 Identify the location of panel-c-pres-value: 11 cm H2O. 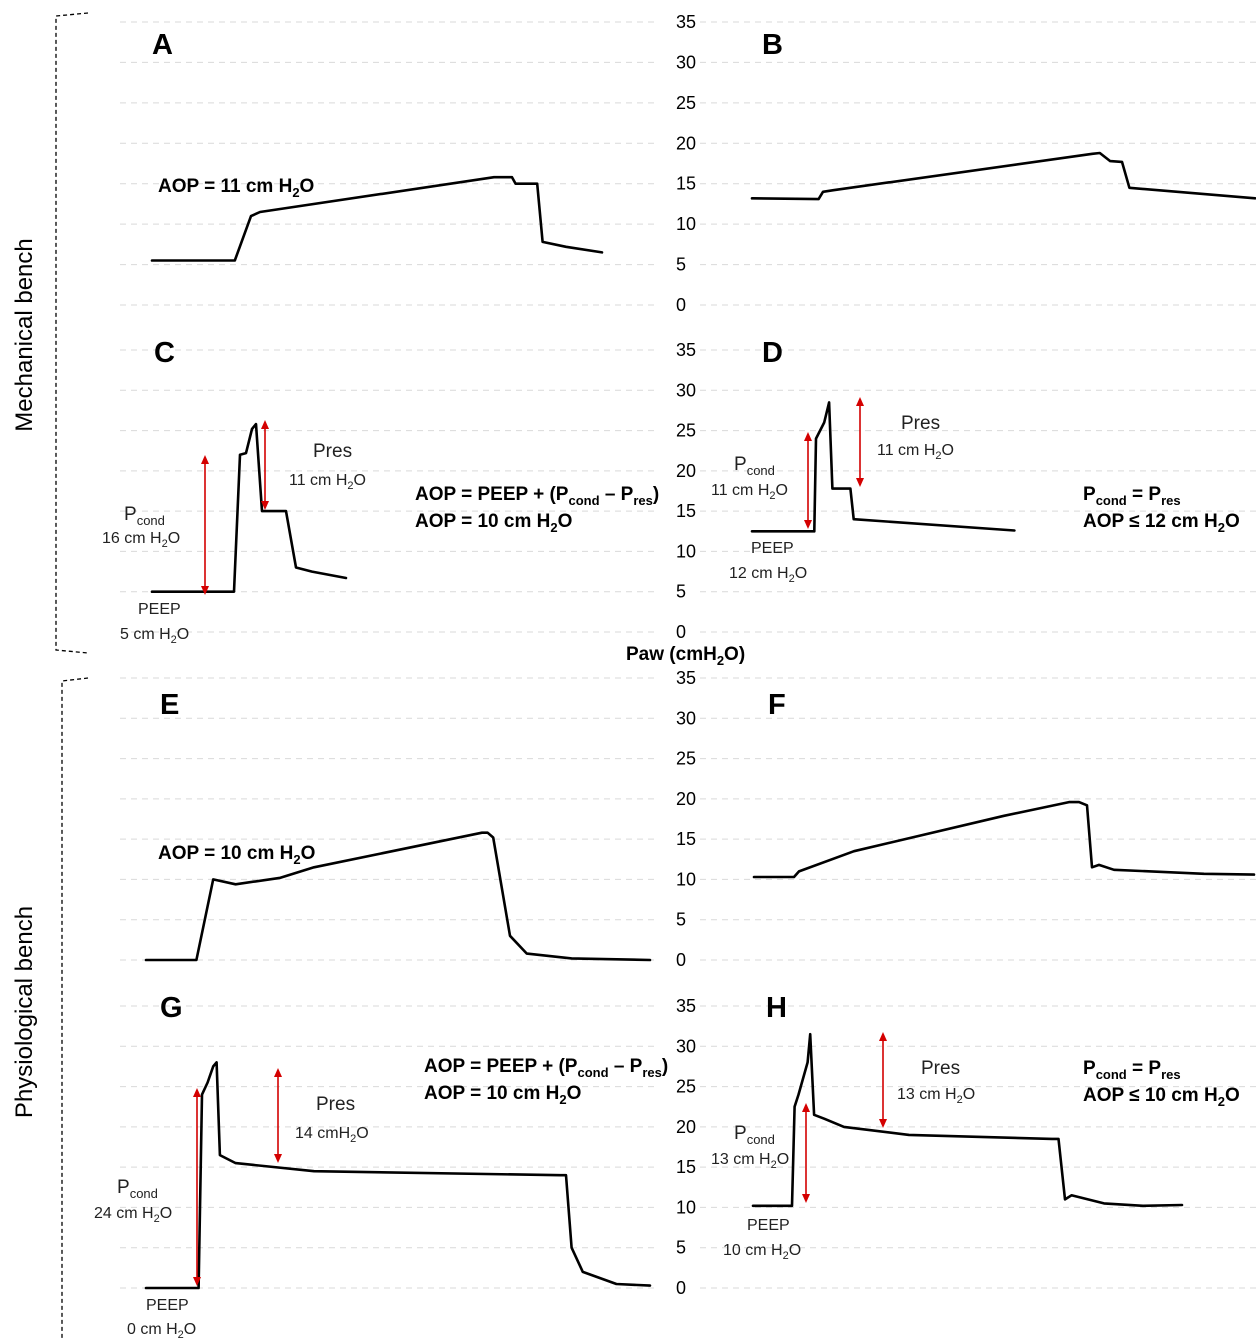
(327, 482).